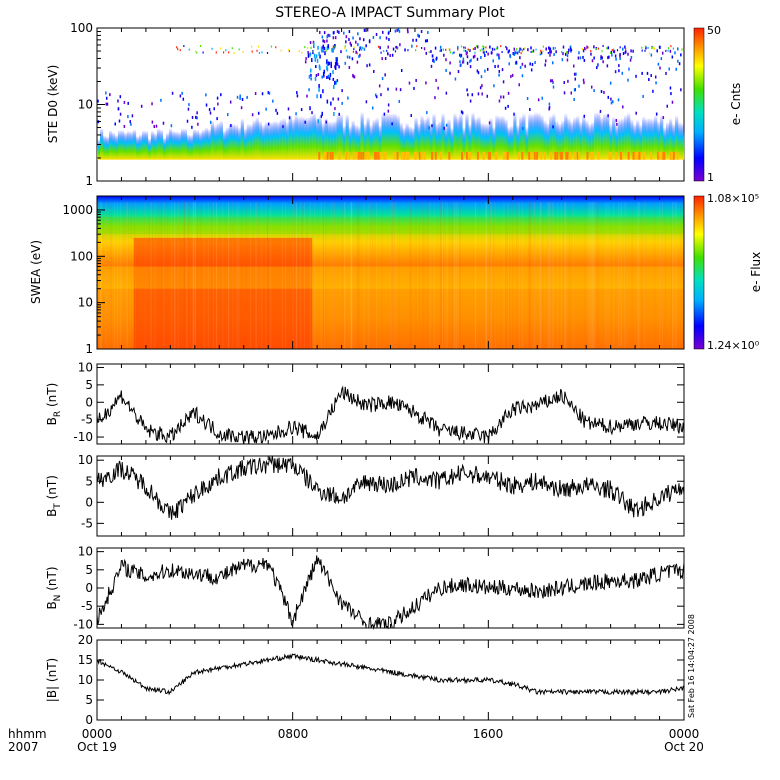 This screenshot has width=780, height=780. I want to click on bn-y-label-unit: (nT), so click(52, 580).